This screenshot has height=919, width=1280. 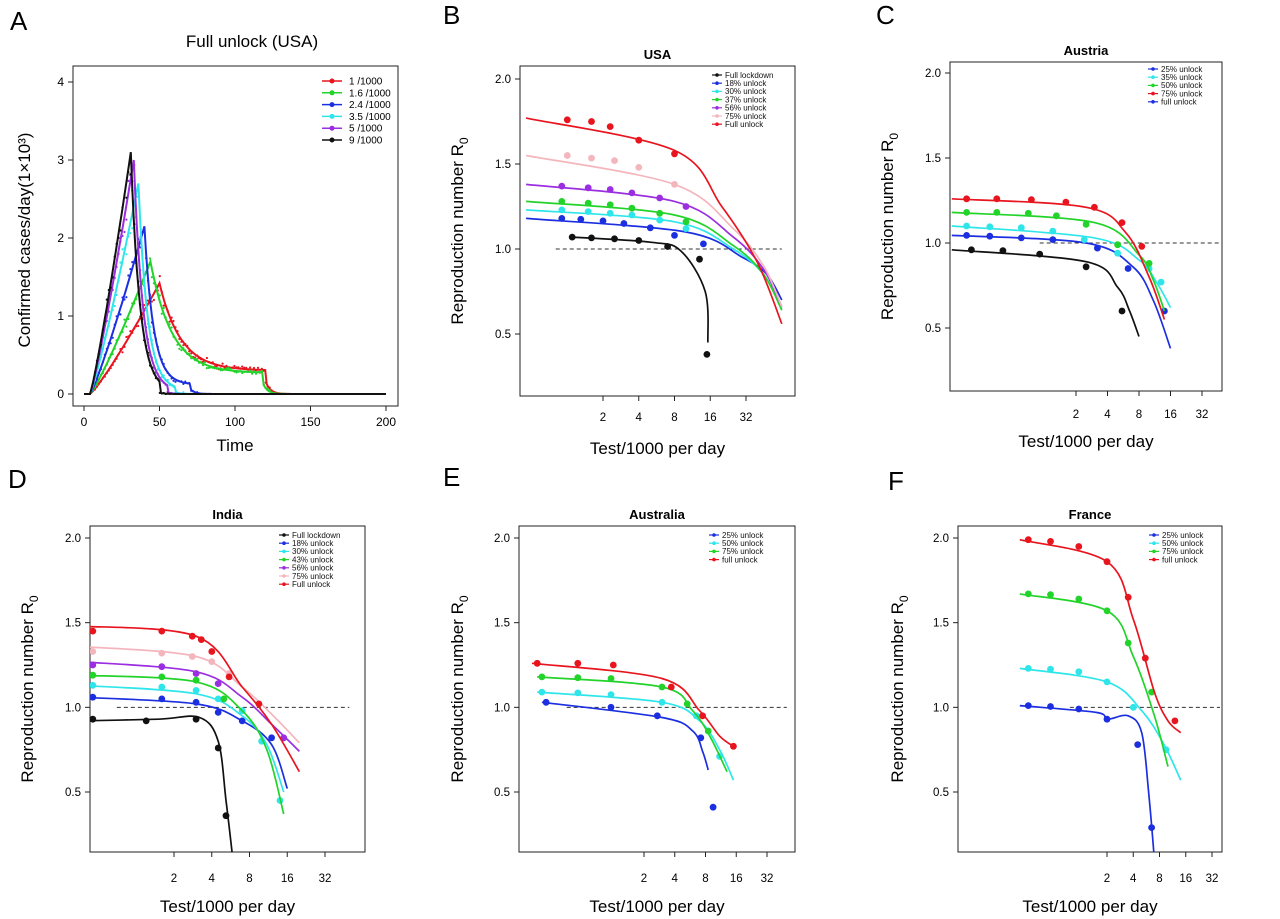 What do you see at coordinates (746, 91) in the screenshot?
I see `legend-label: 30% unlock` at bounding box center [746, 91].